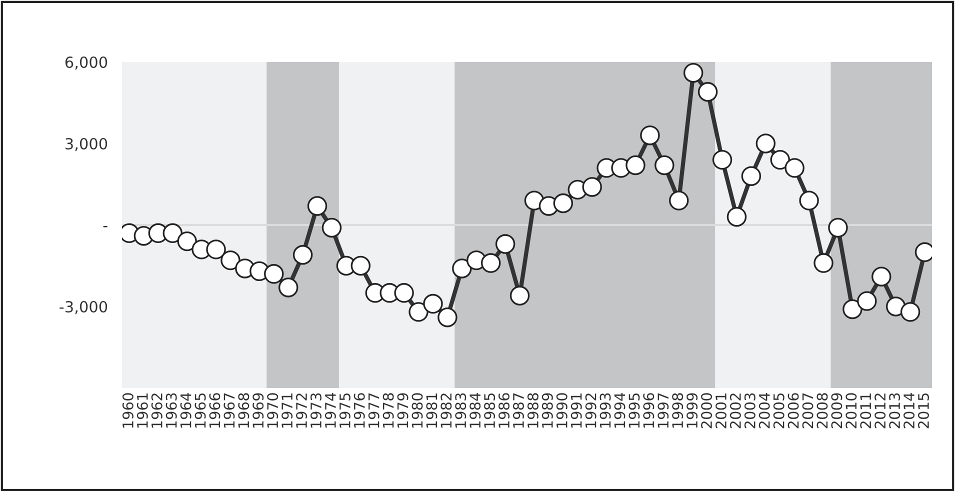  What do you see at coordinates (171, 410) in the screenshot?
I see `x-tick-label: 1963` at bounding box center [171, 410].